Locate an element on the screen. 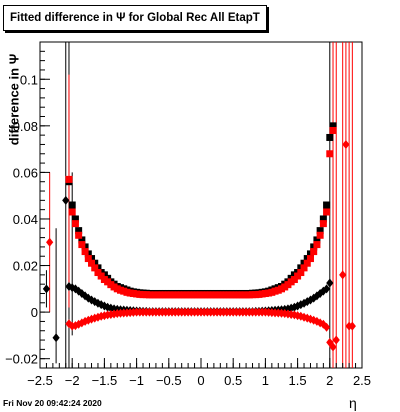 This screenshot has width=400, height=412. x-tick-label: 2.5 is located at coordinates (362, 380).